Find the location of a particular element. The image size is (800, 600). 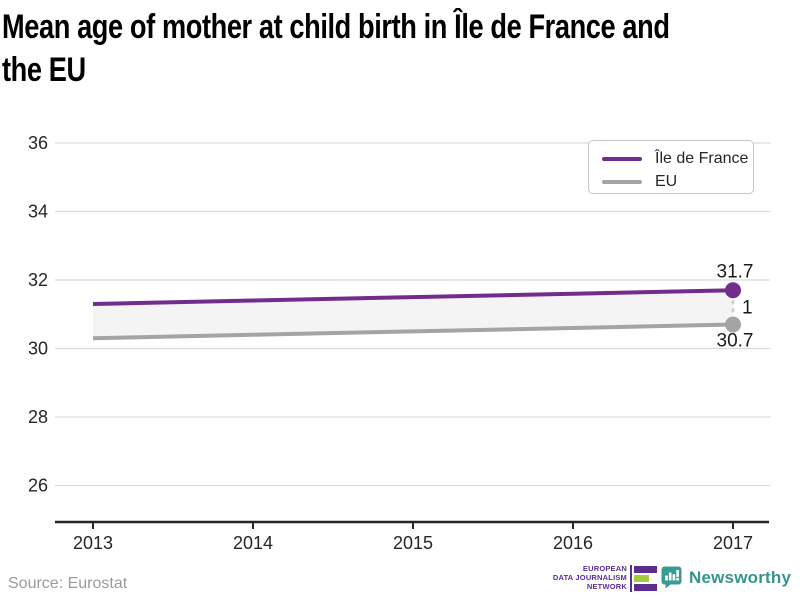

y-tick-label-30: 30 is located at coordinates (38, 349).